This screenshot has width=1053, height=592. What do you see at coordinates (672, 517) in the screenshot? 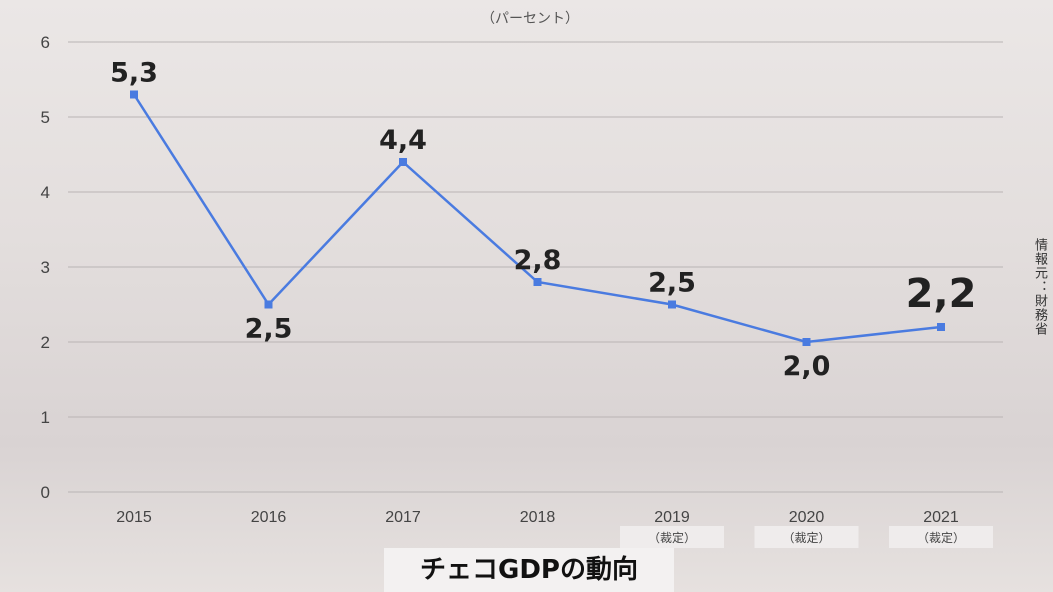
I see `x-tick-label: 2019` at bounding box center [672, 517].